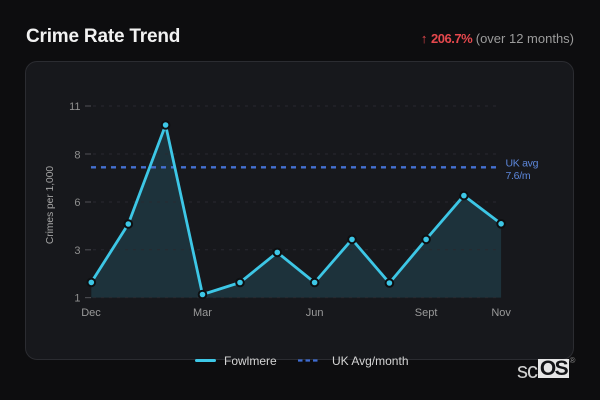 The height and width of the screenshot is (400, 600). What do you see at coordinates (77, 203) in the screenshot?
I see `svg-text: 6` at bounding box center [77, 203].